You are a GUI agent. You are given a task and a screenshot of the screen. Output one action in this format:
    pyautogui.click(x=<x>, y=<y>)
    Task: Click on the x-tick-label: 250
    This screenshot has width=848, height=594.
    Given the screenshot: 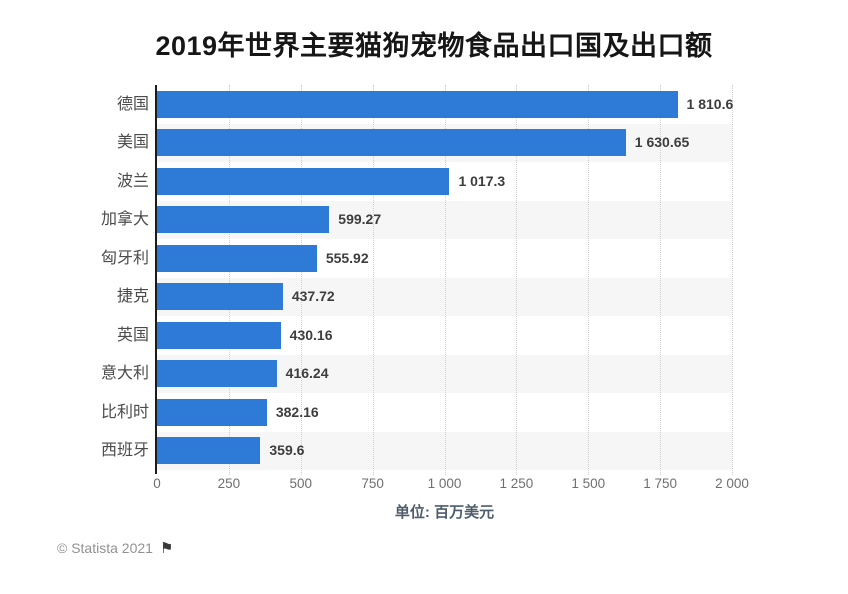 What is the action you would take?
    pyautogui.click(x=229, y=483)
    